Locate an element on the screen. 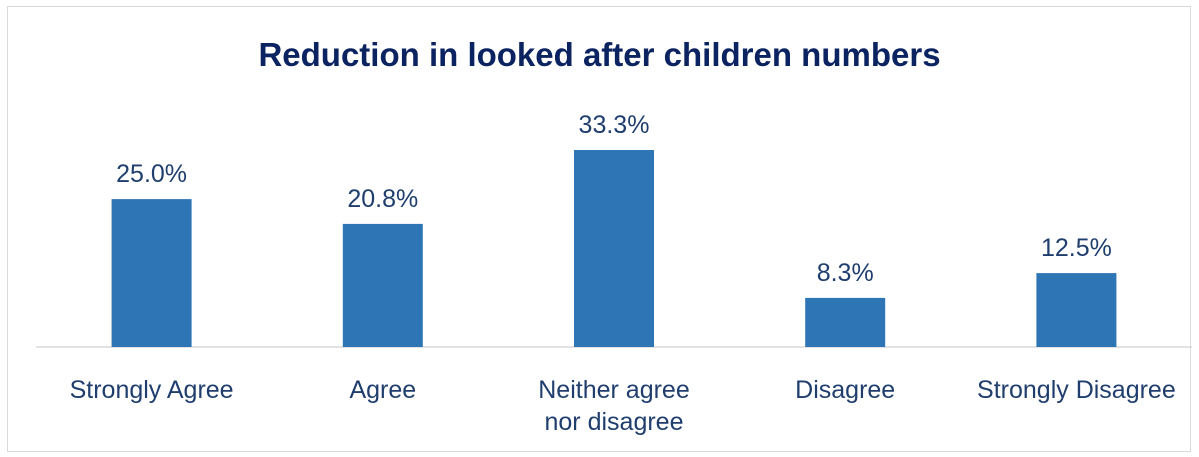 Image resolution: width=1199 pixels, height=457 pixels. data-label: 33.3% is located at coordinates (614, 125).